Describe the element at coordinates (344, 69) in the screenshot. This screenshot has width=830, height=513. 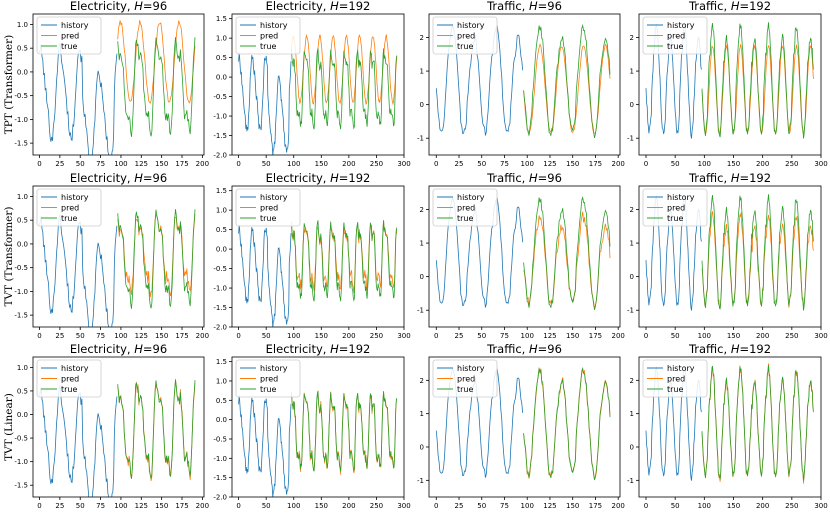
I see `pred-line` at that location.